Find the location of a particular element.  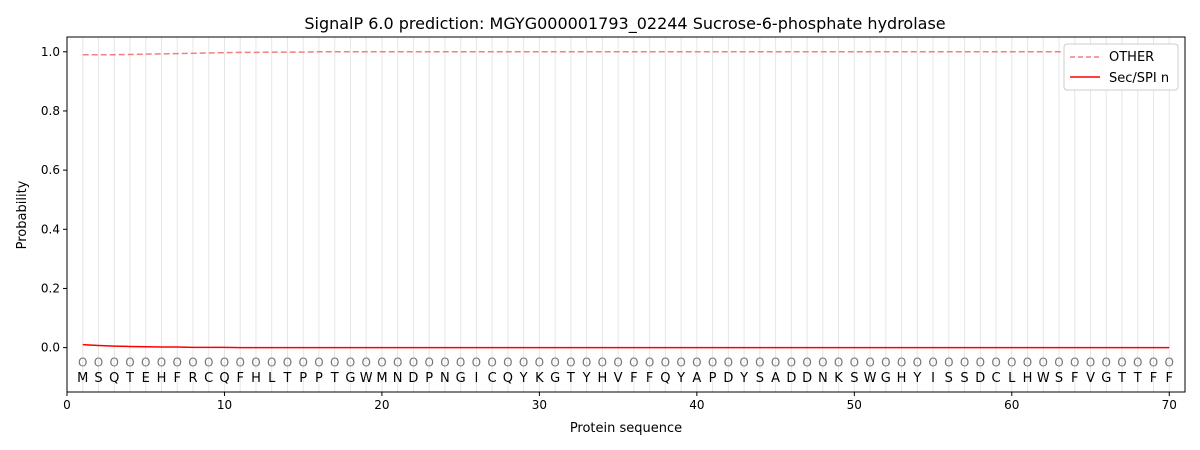

series-line-other is located at coordinates (626, 53).